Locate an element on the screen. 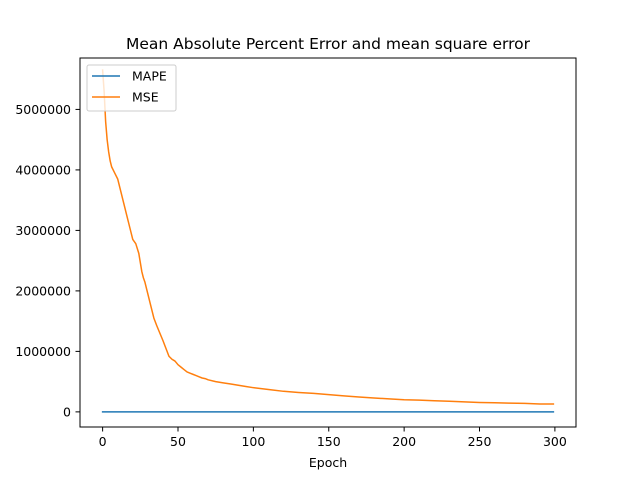  y-tick-label: 2000000 is located at coordinates (43, 290).